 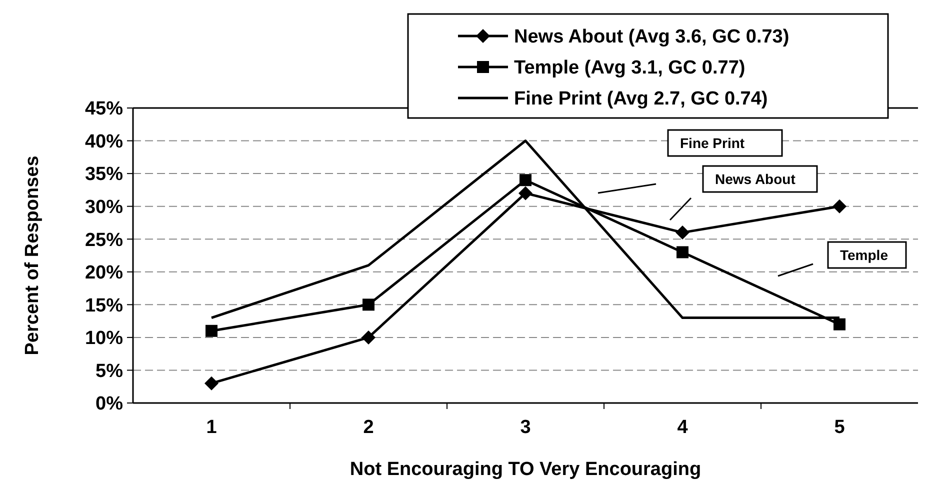 What do you see at coordinates (32, 256) in the screenshot?
I see `y-axis-title: Percent of Responses` at bounding box center [32, 256].